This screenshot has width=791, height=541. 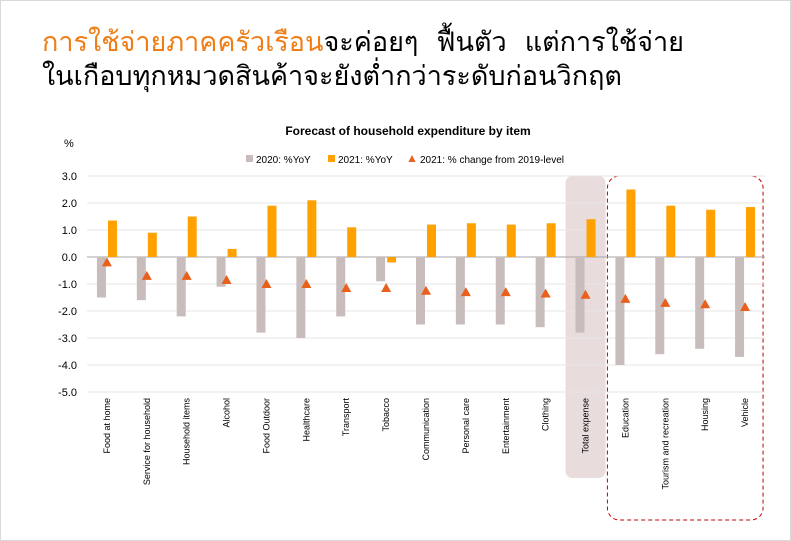 What do you see at coordinates (227, 413) in the screenshot?
I see `category-label: Alcohol` at bounding box center [227, 413].